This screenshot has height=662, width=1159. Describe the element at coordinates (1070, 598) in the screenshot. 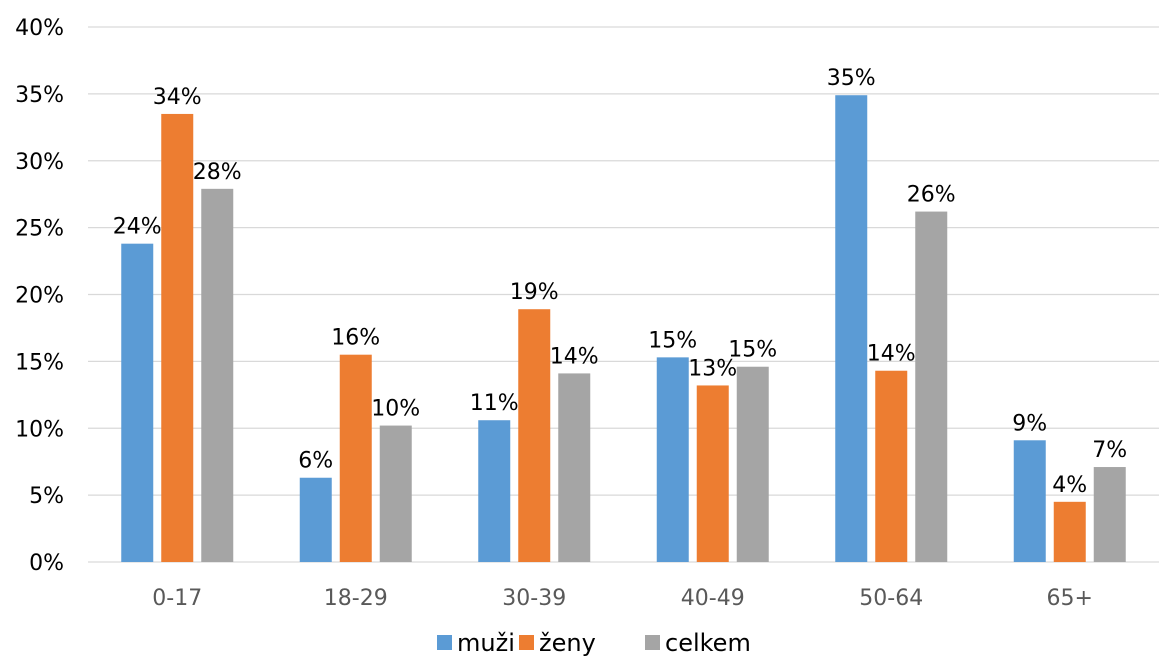

I see `x-tick-label: 65+` at that location.